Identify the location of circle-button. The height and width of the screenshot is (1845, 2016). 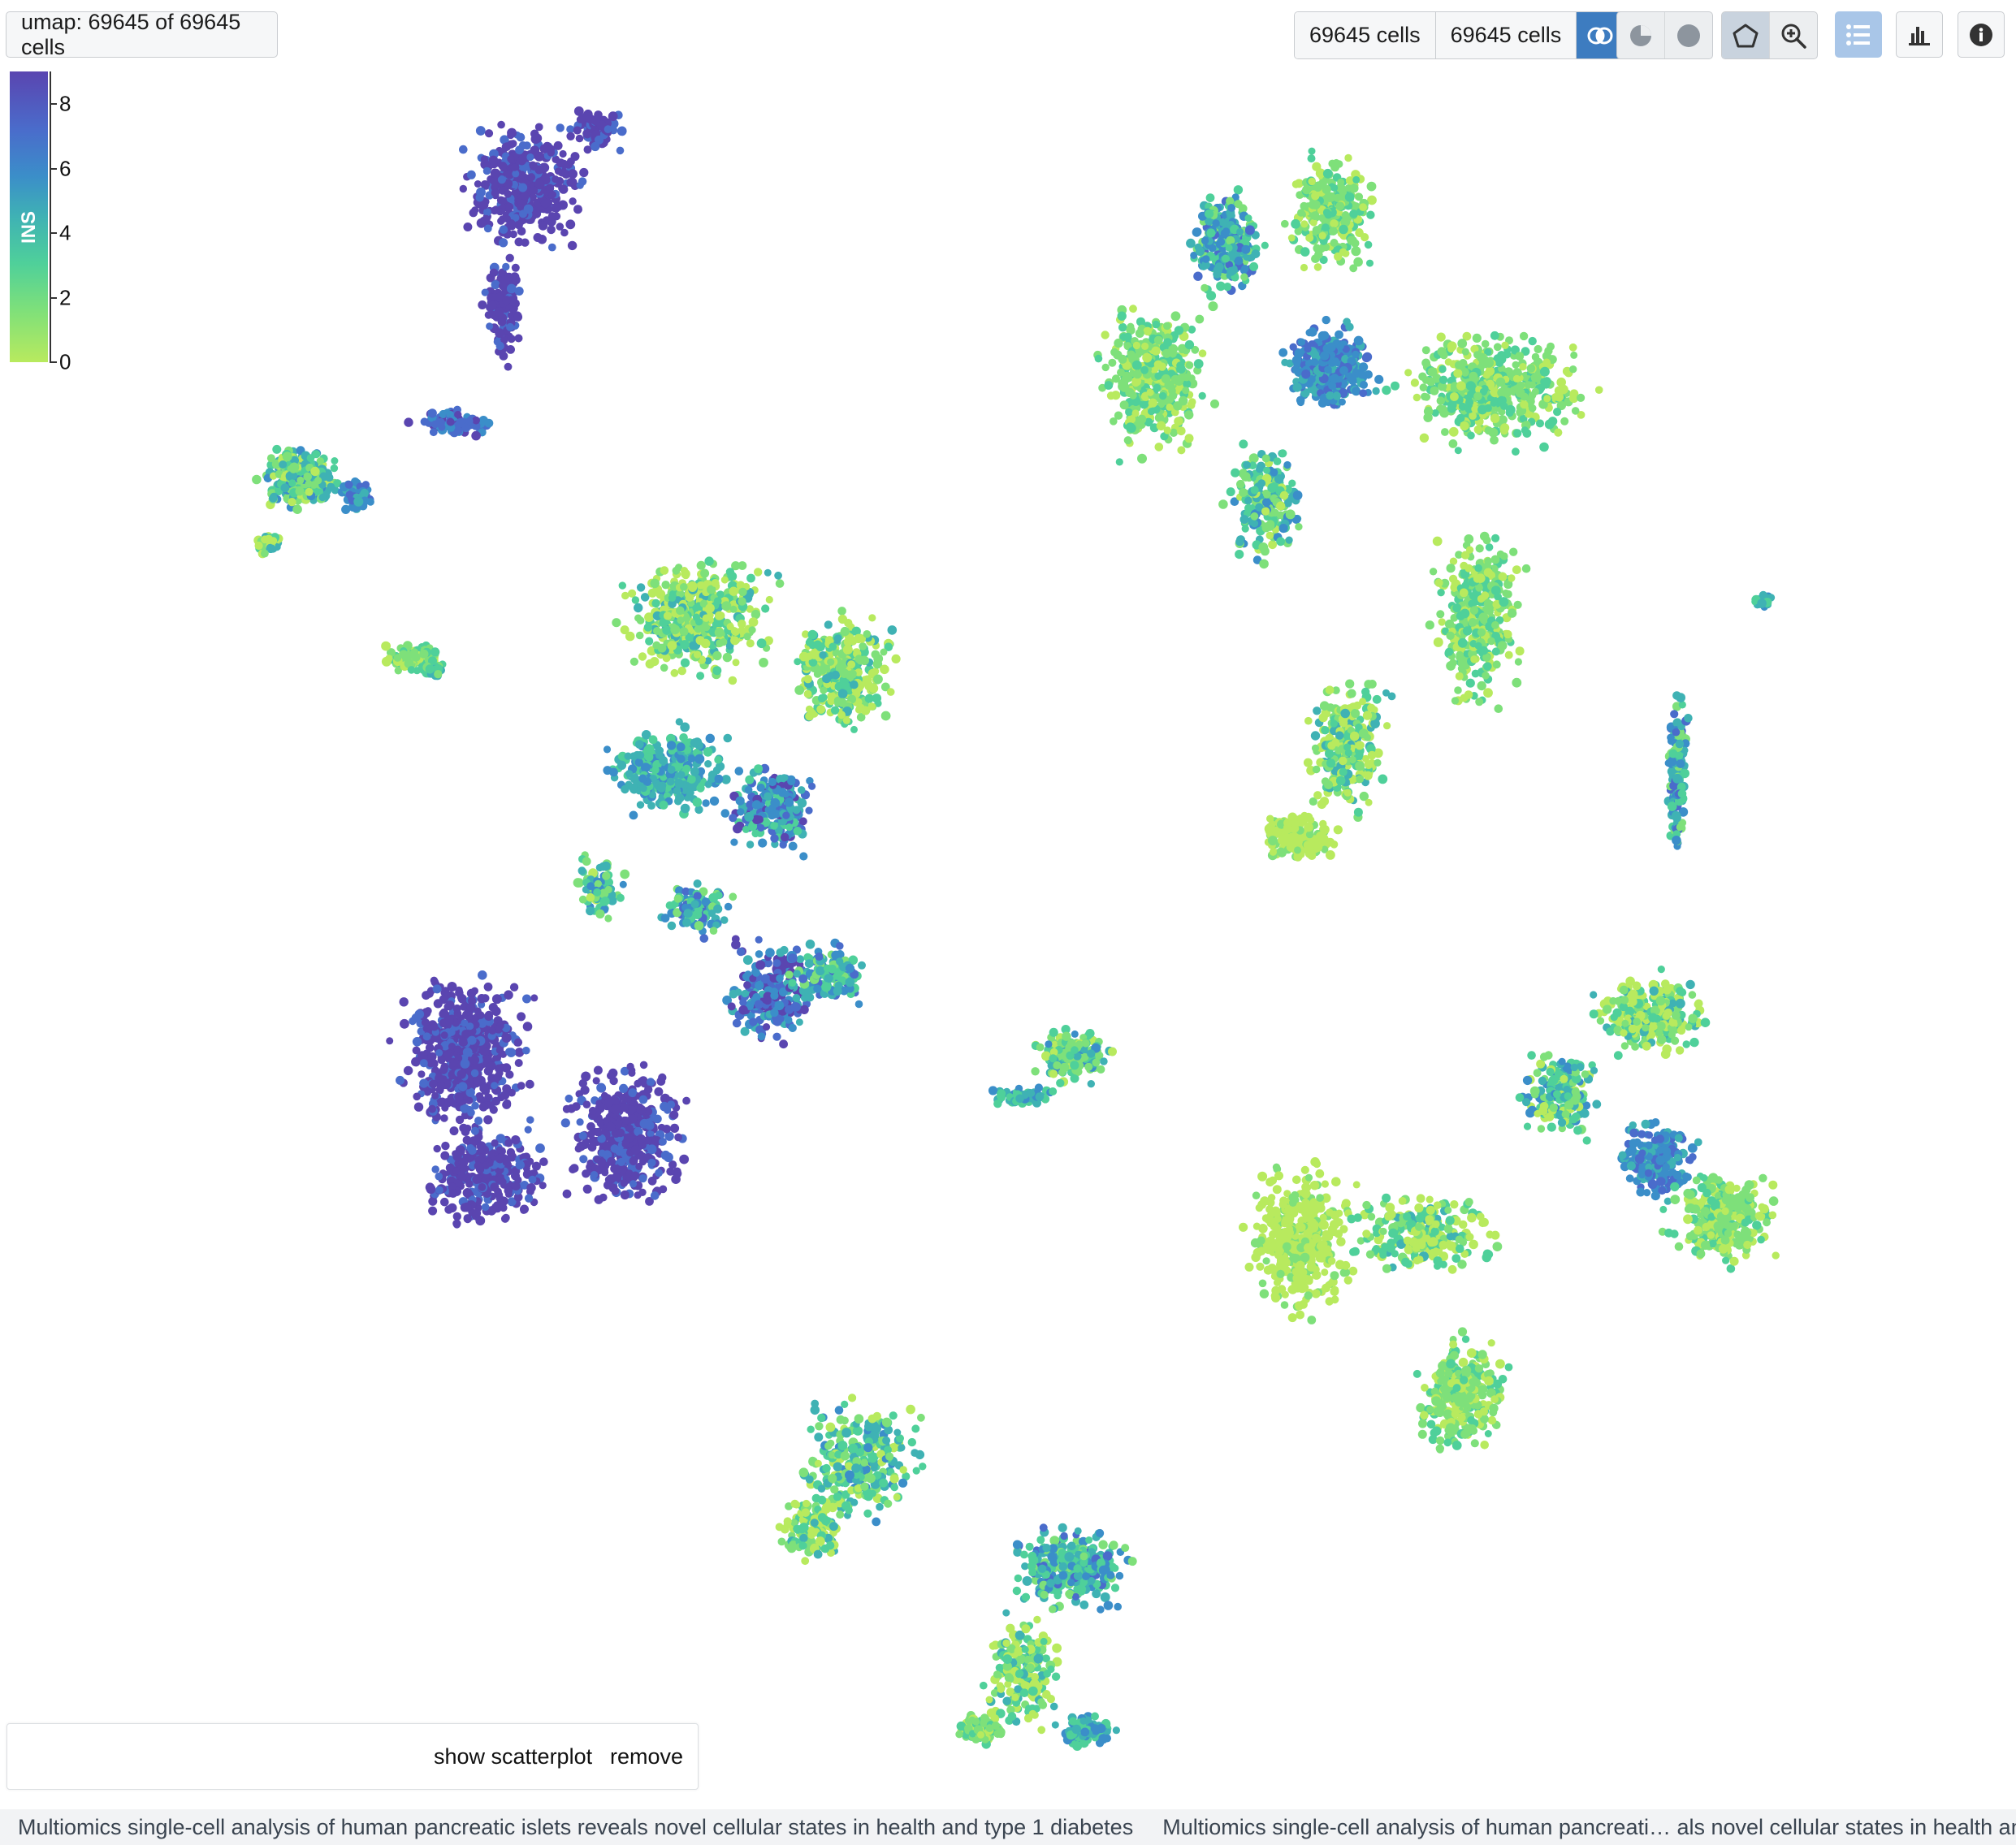
(1688, 35).